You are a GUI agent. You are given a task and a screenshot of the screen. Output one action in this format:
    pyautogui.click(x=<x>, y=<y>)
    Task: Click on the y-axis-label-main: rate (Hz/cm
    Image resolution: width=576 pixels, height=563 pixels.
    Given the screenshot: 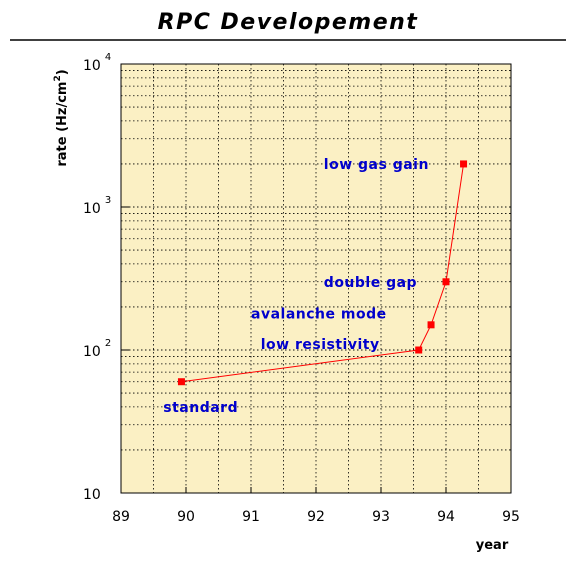 What is the action you would take?
    pyautogui.click(x=62, y=124)
    